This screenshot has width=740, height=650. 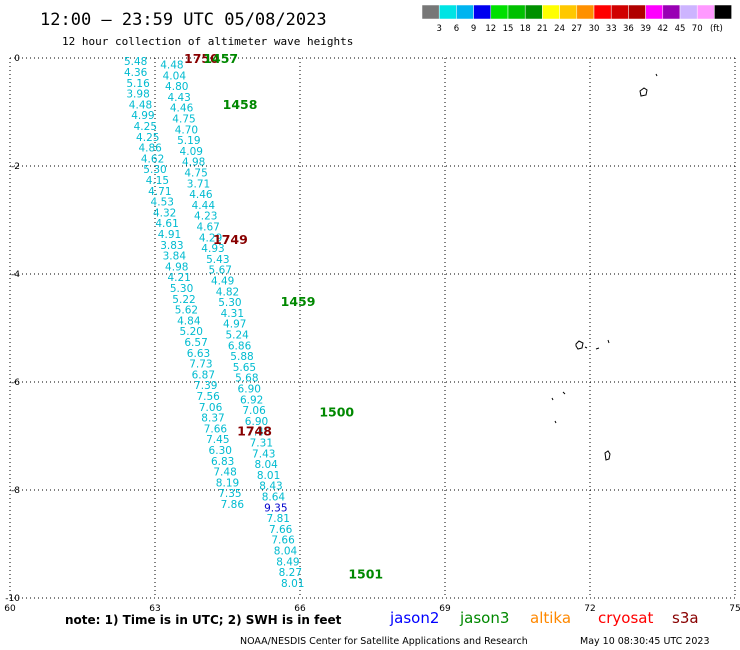 What do you see at coordinates (222, 462) in the screenshot?
I see `swh-data-label: 6.83` at bounding box center [222, 462].